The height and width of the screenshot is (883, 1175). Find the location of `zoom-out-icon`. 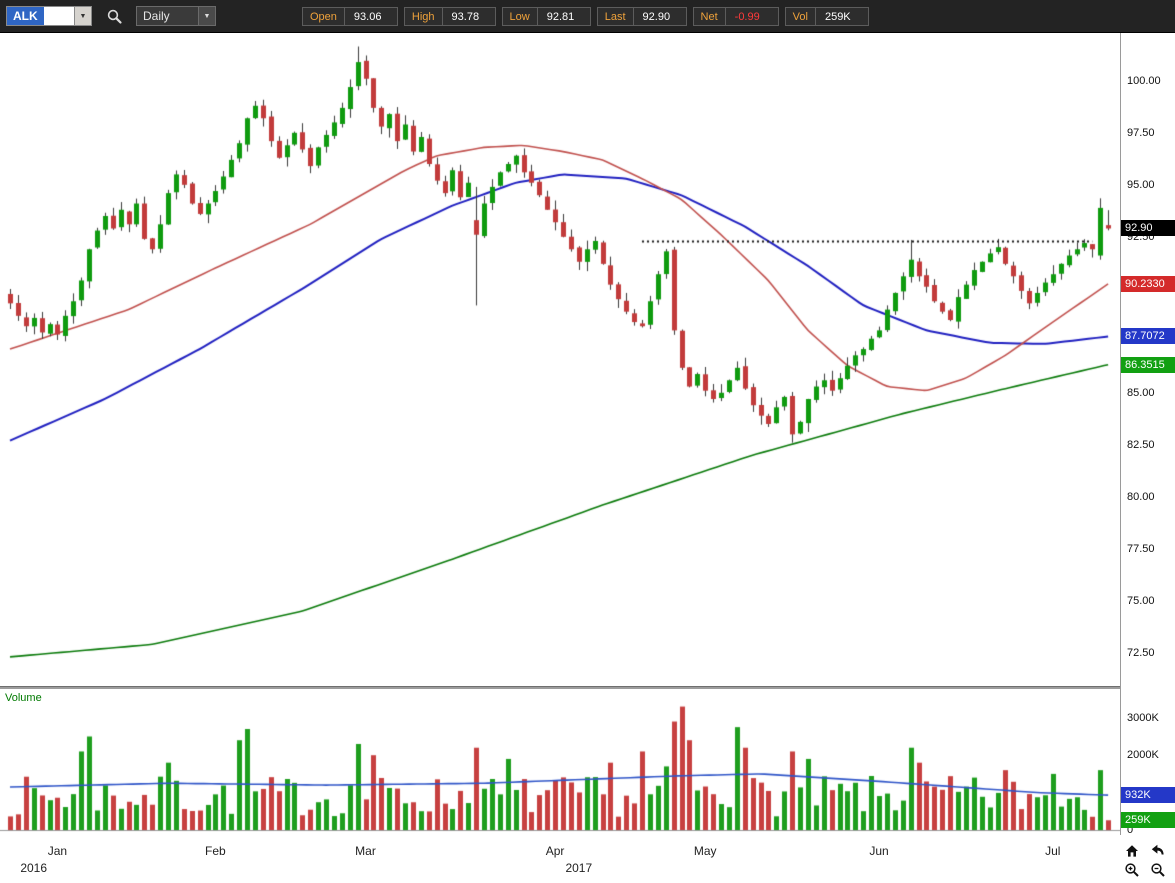

zoom-out-icon is located at coordinates (1158, 870).